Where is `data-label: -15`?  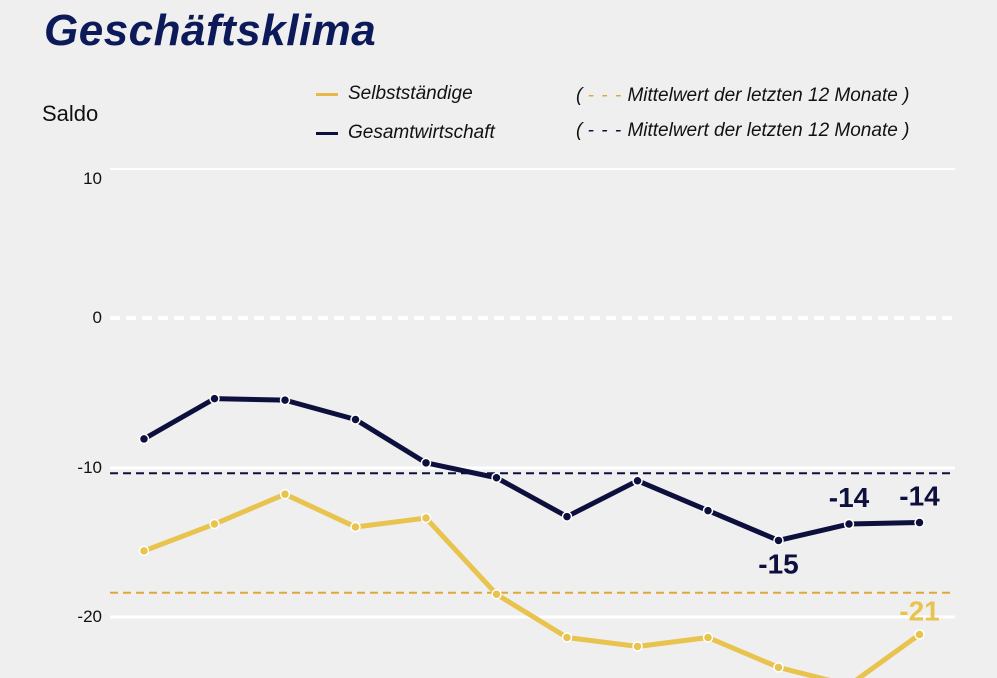
data-label: -15 is located at coordinates (778, 563).